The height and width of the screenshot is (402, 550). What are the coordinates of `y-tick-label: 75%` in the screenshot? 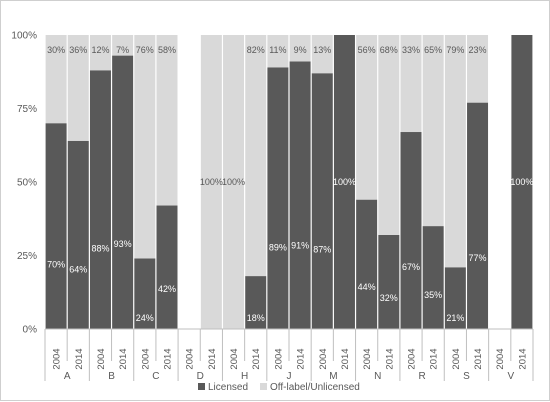 It's located at (27, 109).